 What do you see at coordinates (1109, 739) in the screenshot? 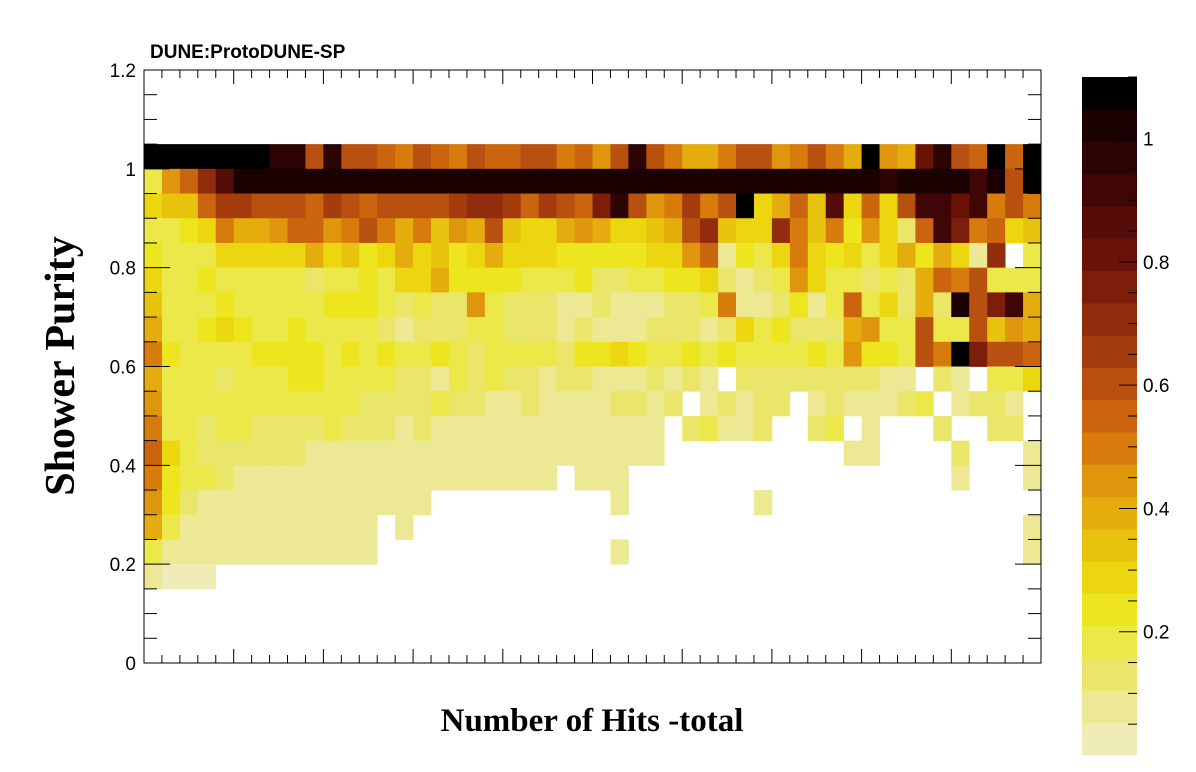
I see `colorbar-segment` at bounding box center [1109, 739].